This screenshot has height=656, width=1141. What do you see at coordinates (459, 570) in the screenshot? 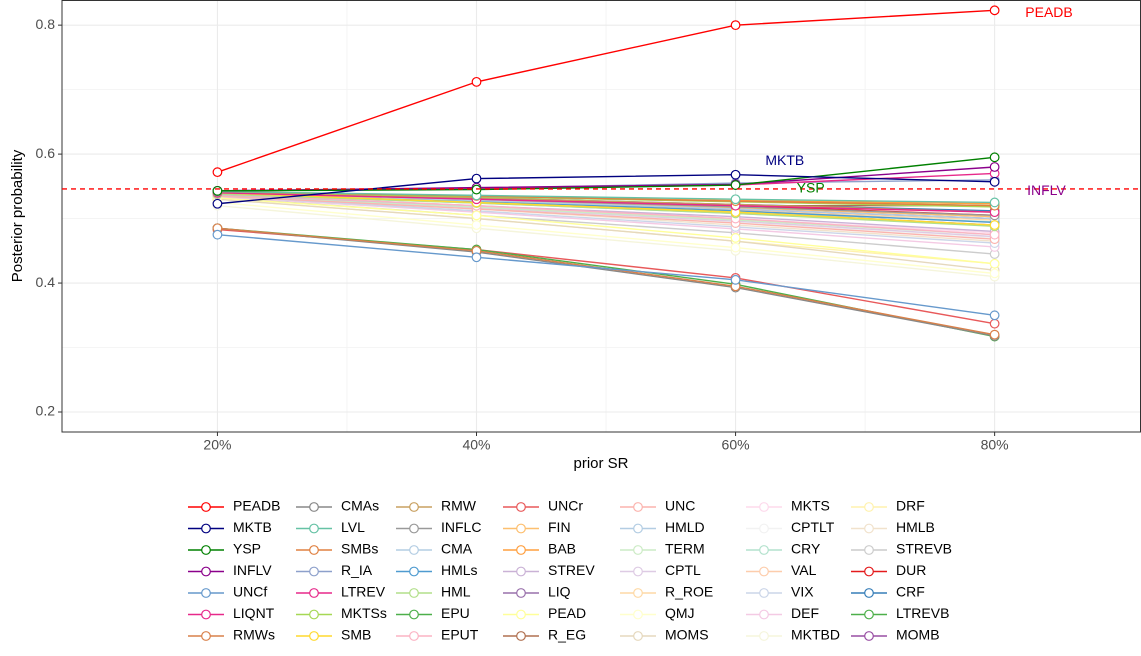
I see `legend-label: HMLs` at bounding box center [459, 570].